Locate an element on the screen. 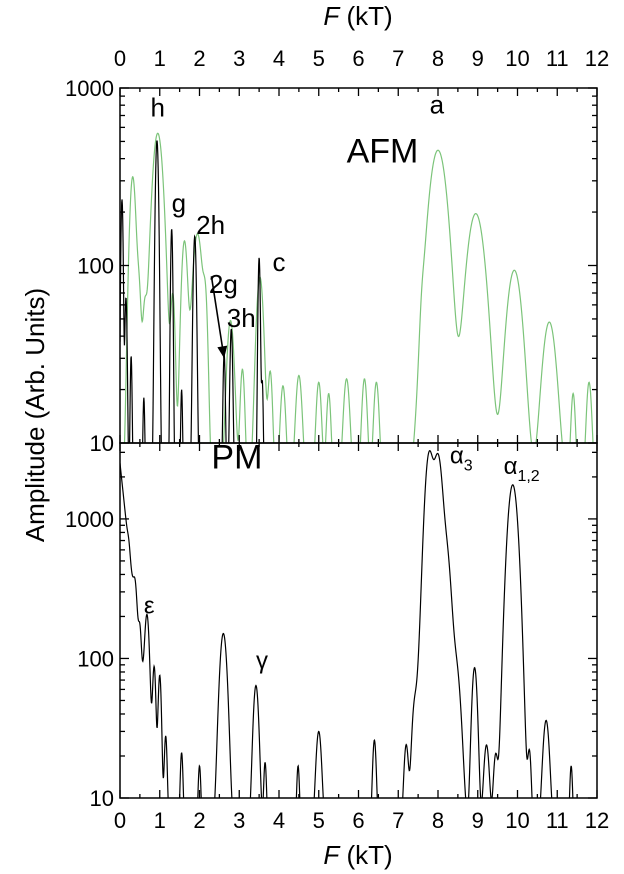  top-x-axis-title-unit: (kT) is located at coordinates (365, 16).